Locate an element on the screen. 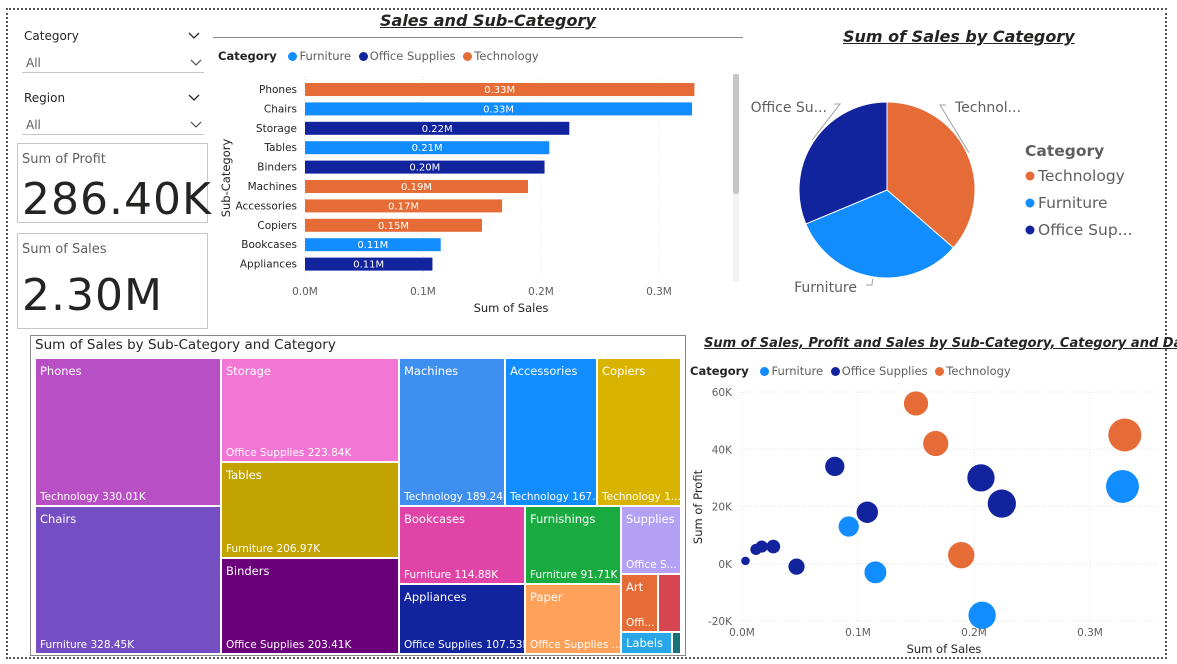  bar-title-rule is located at coordinates (478, 37).